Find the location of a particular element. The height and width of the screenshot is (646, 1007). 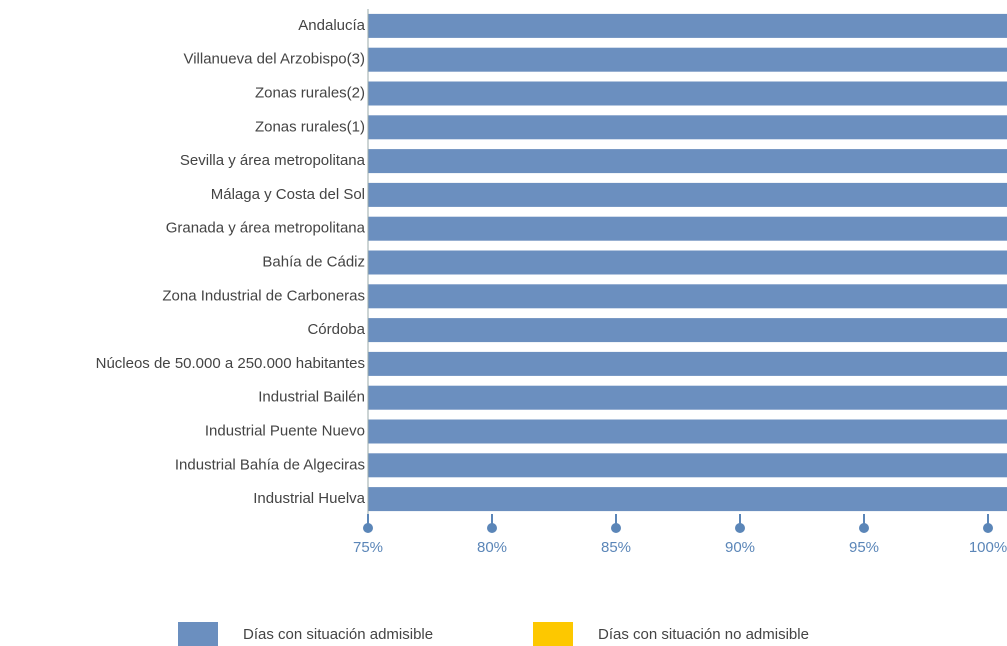

y-tick-label: Villanueva del Arzobispo(3) is located at coordinates (274, 59).